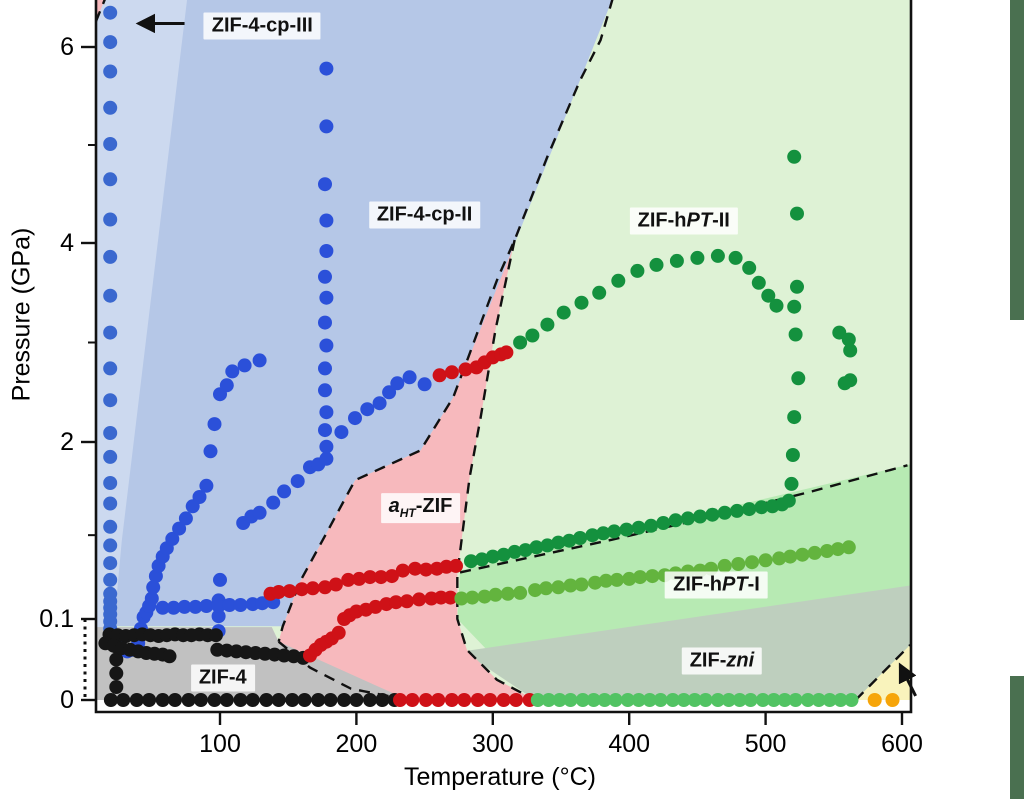  I want to click on series-red-ambient-row, so click(465, 700).